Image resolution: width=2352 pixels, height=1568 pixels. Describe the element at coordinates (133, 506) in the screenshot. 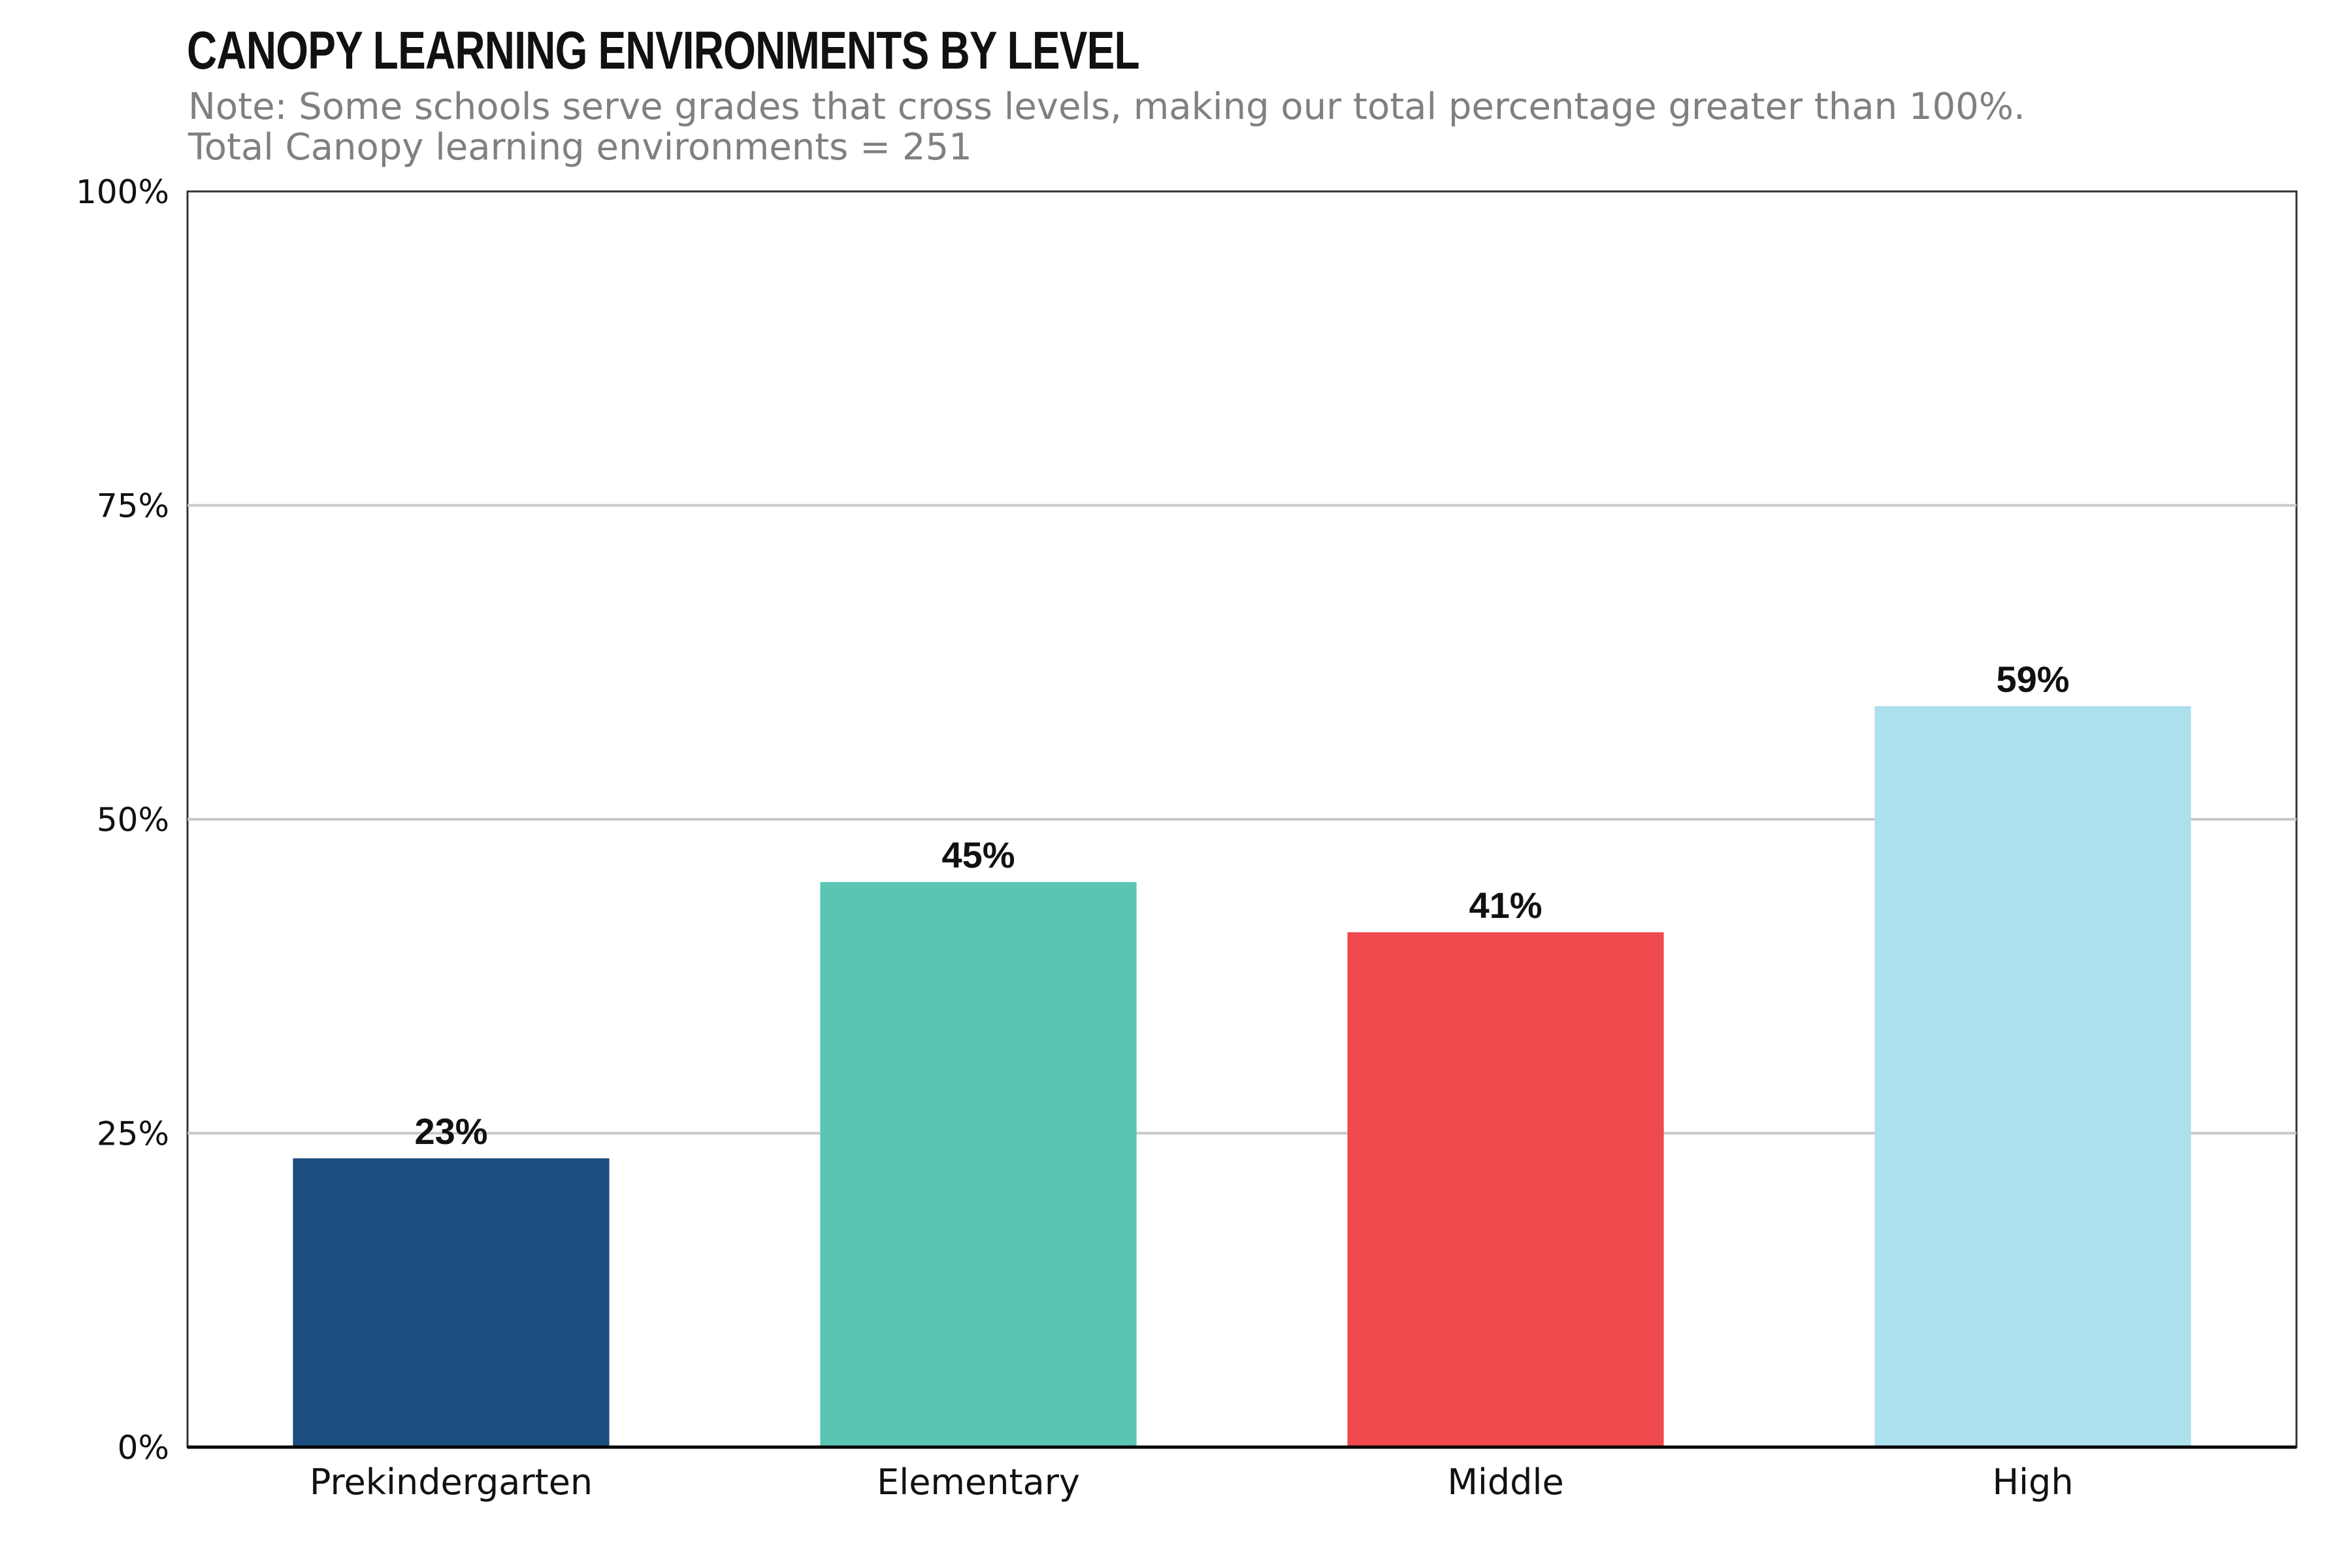

I see `y-tick-label-75: 75%` at that location.